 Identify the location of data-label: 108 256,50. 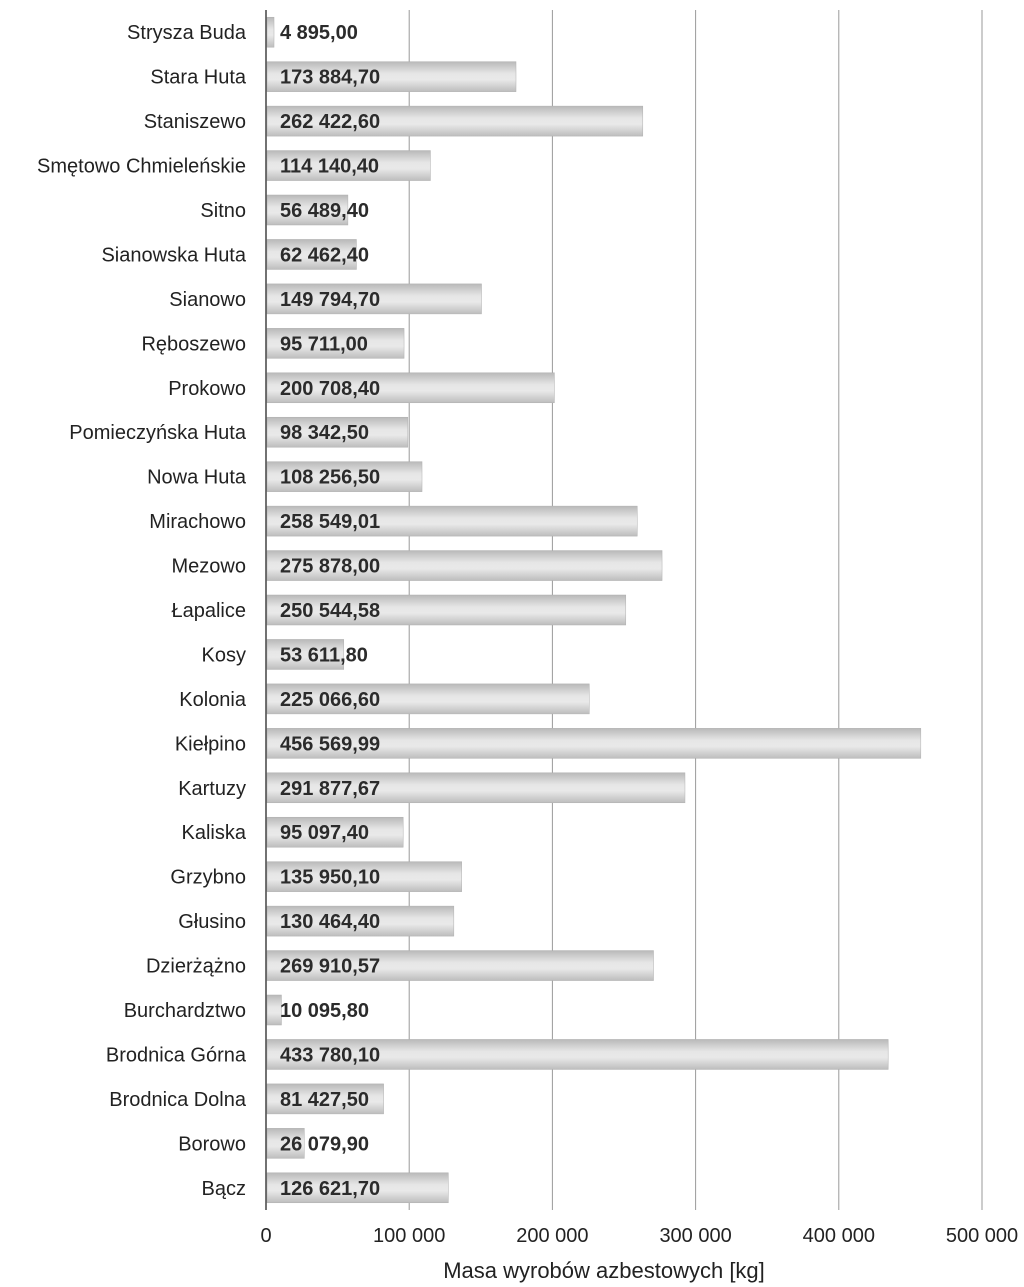
(330, 478).